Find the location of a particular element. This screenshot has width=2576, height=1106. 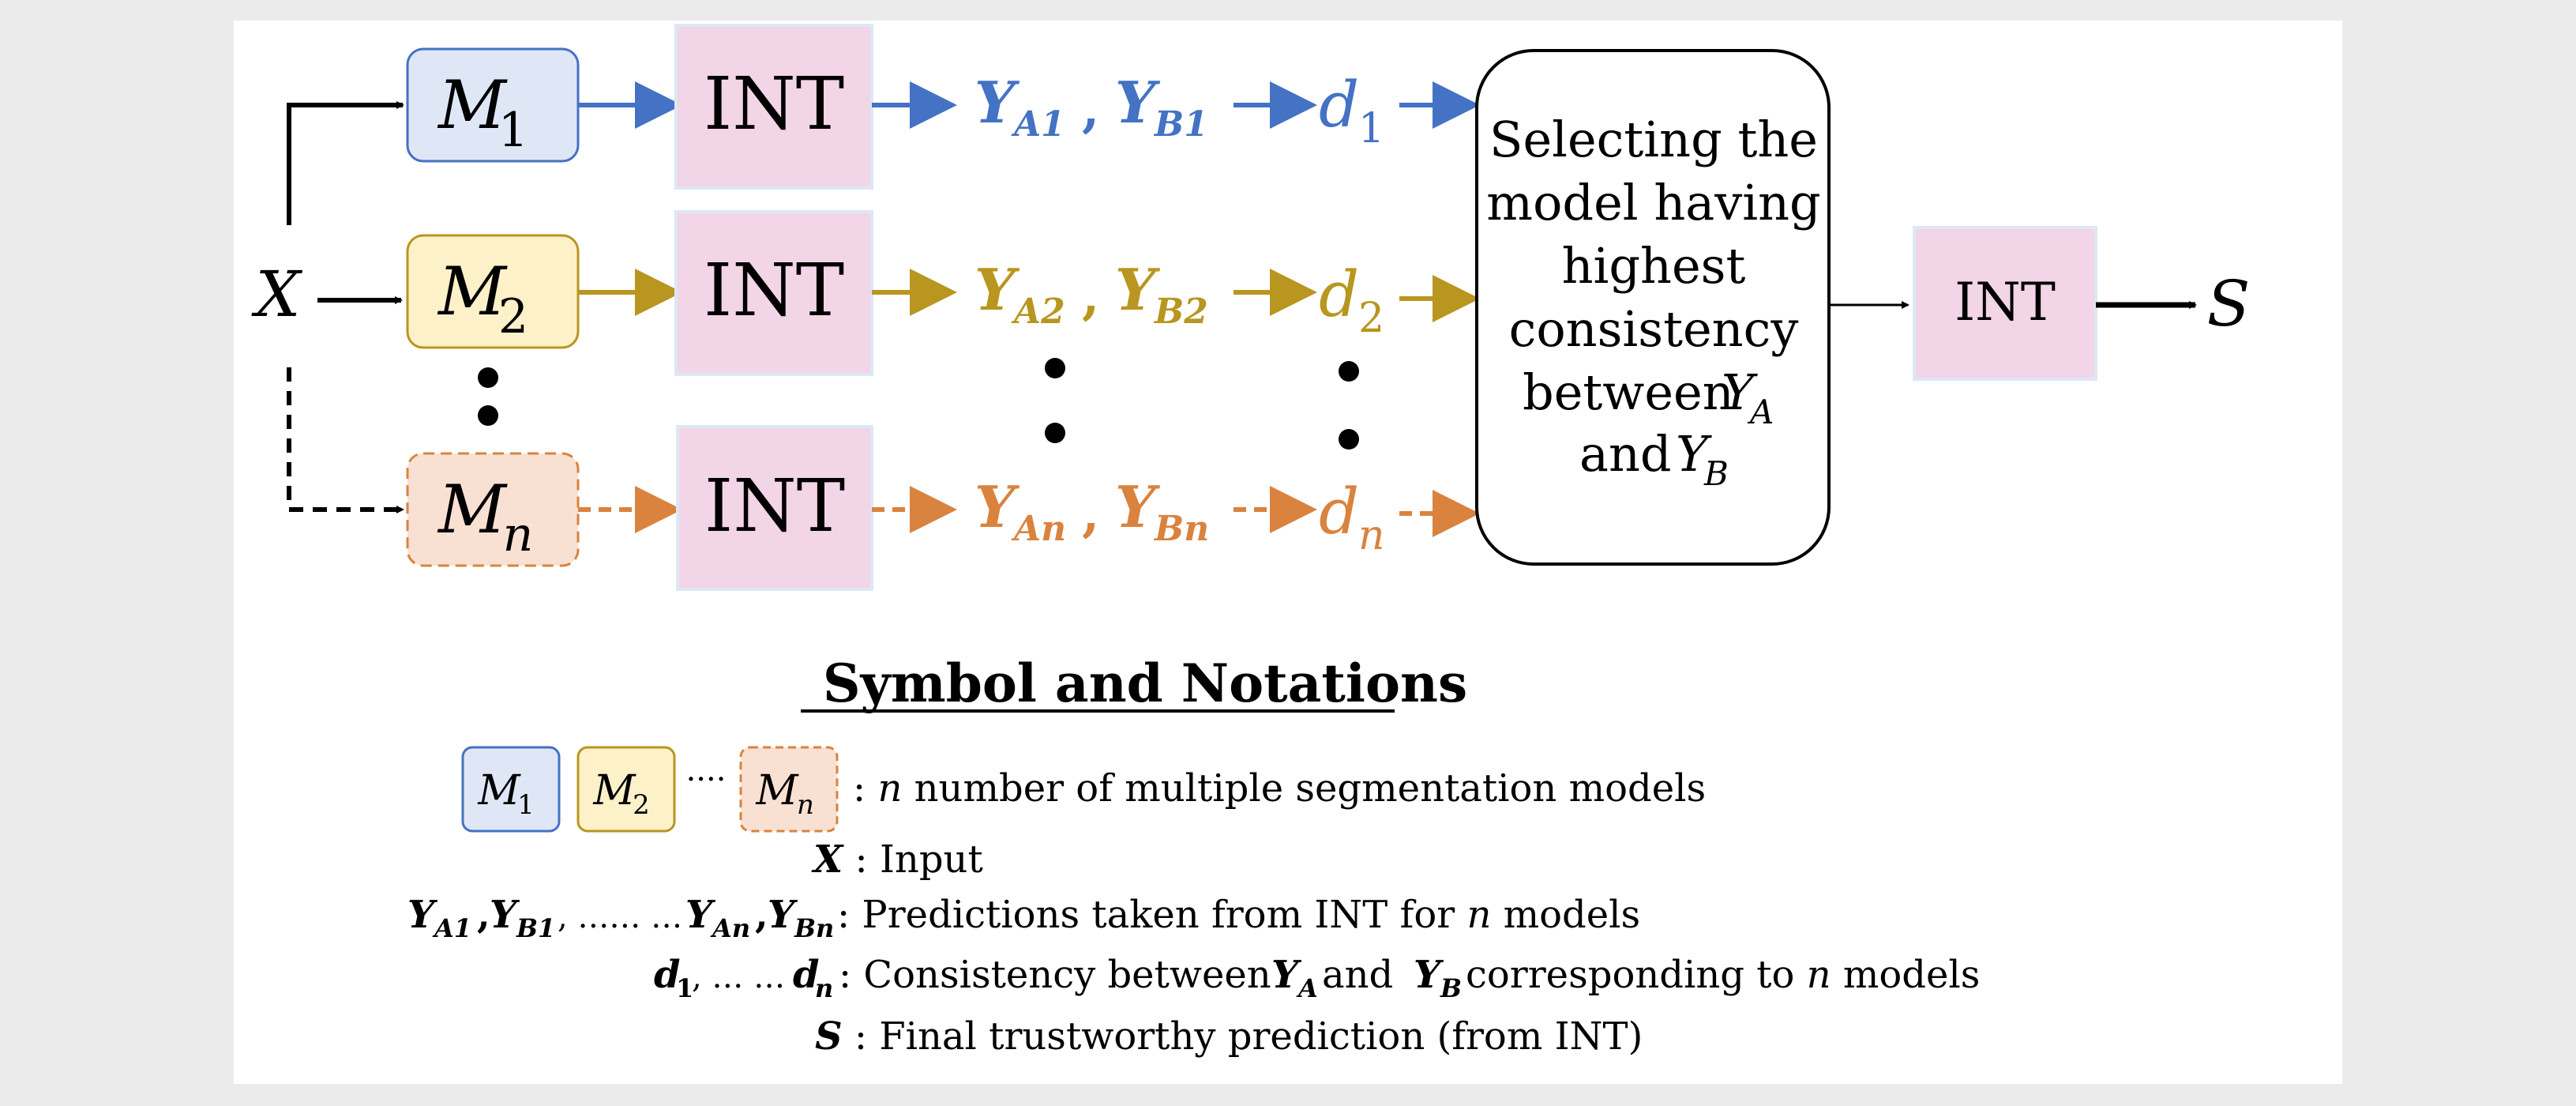

svg-text:: Consistency between: : Consistency between is located at coordinates (1055, 975).